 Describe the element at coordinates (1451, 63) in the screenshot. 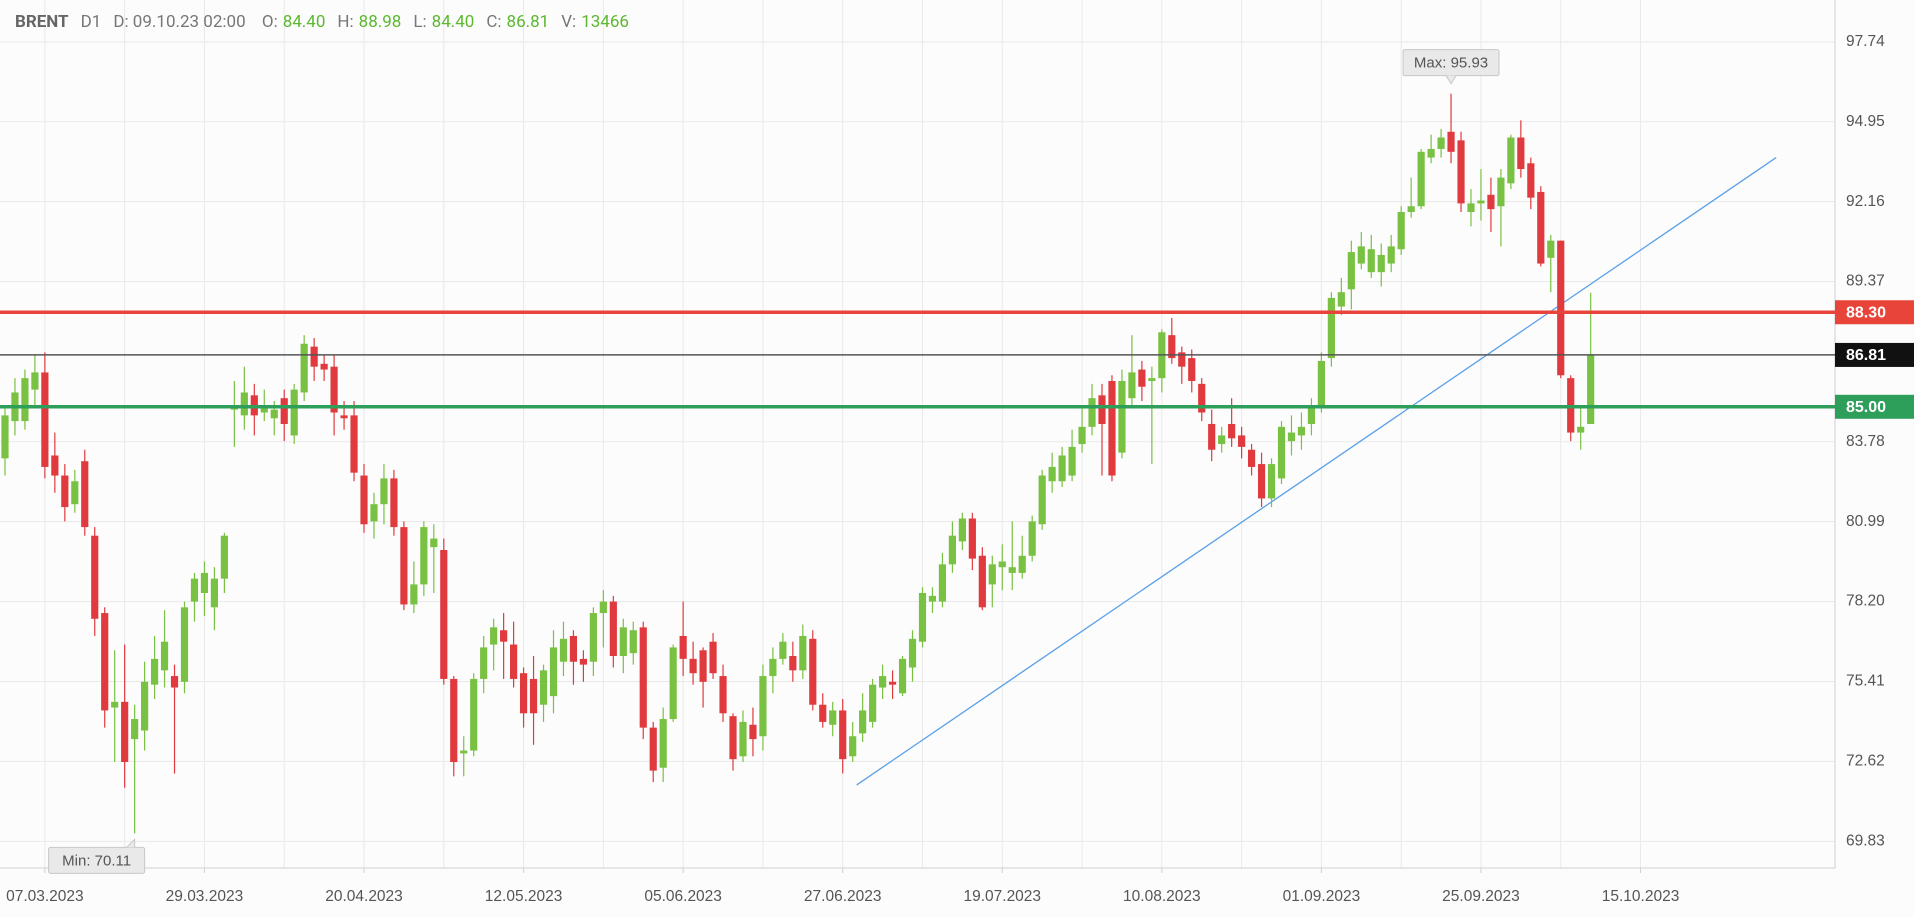

I see `max-annotation-label: Max: 95.93` at that location.